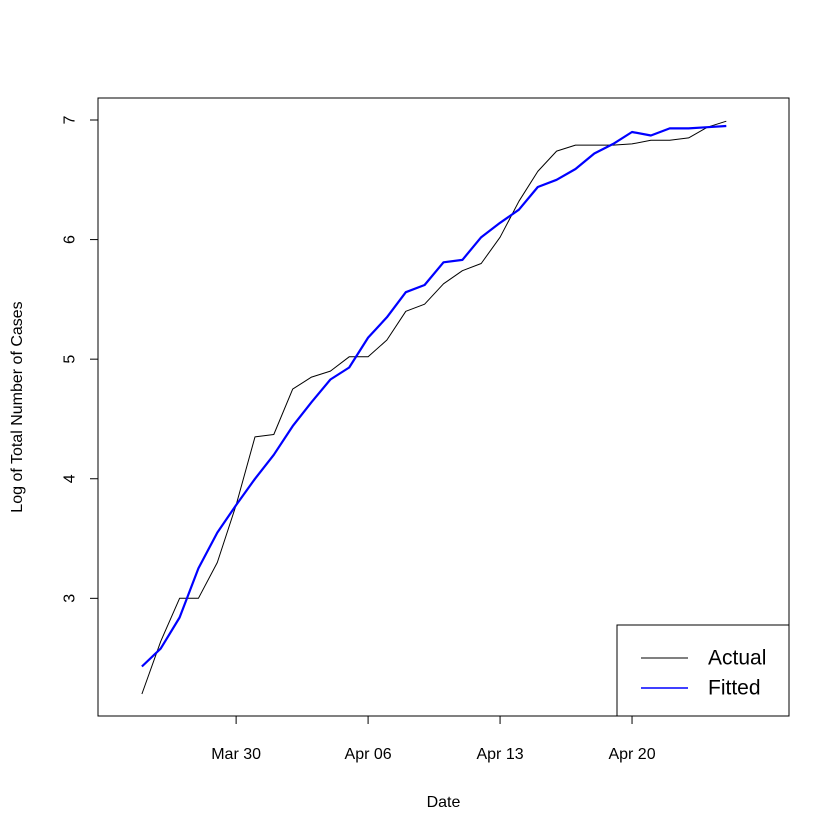 This screenshot has height=840, width=840. Describe the element at coordinates (17, 406) in the screenshot. I see `y-axis-title: Log of Total Number of Cases` at that location.